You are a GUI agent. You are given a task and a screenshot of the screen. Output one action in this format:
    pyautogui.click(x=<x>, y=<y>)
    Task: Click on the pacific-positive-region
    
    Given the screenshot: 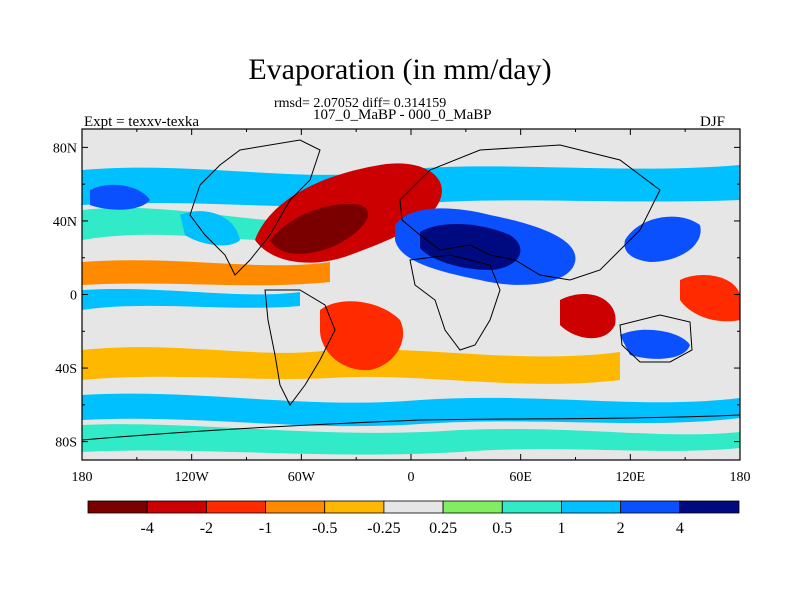 What is the action you would take?
    pyautogui.click(x=710, y=298)
    